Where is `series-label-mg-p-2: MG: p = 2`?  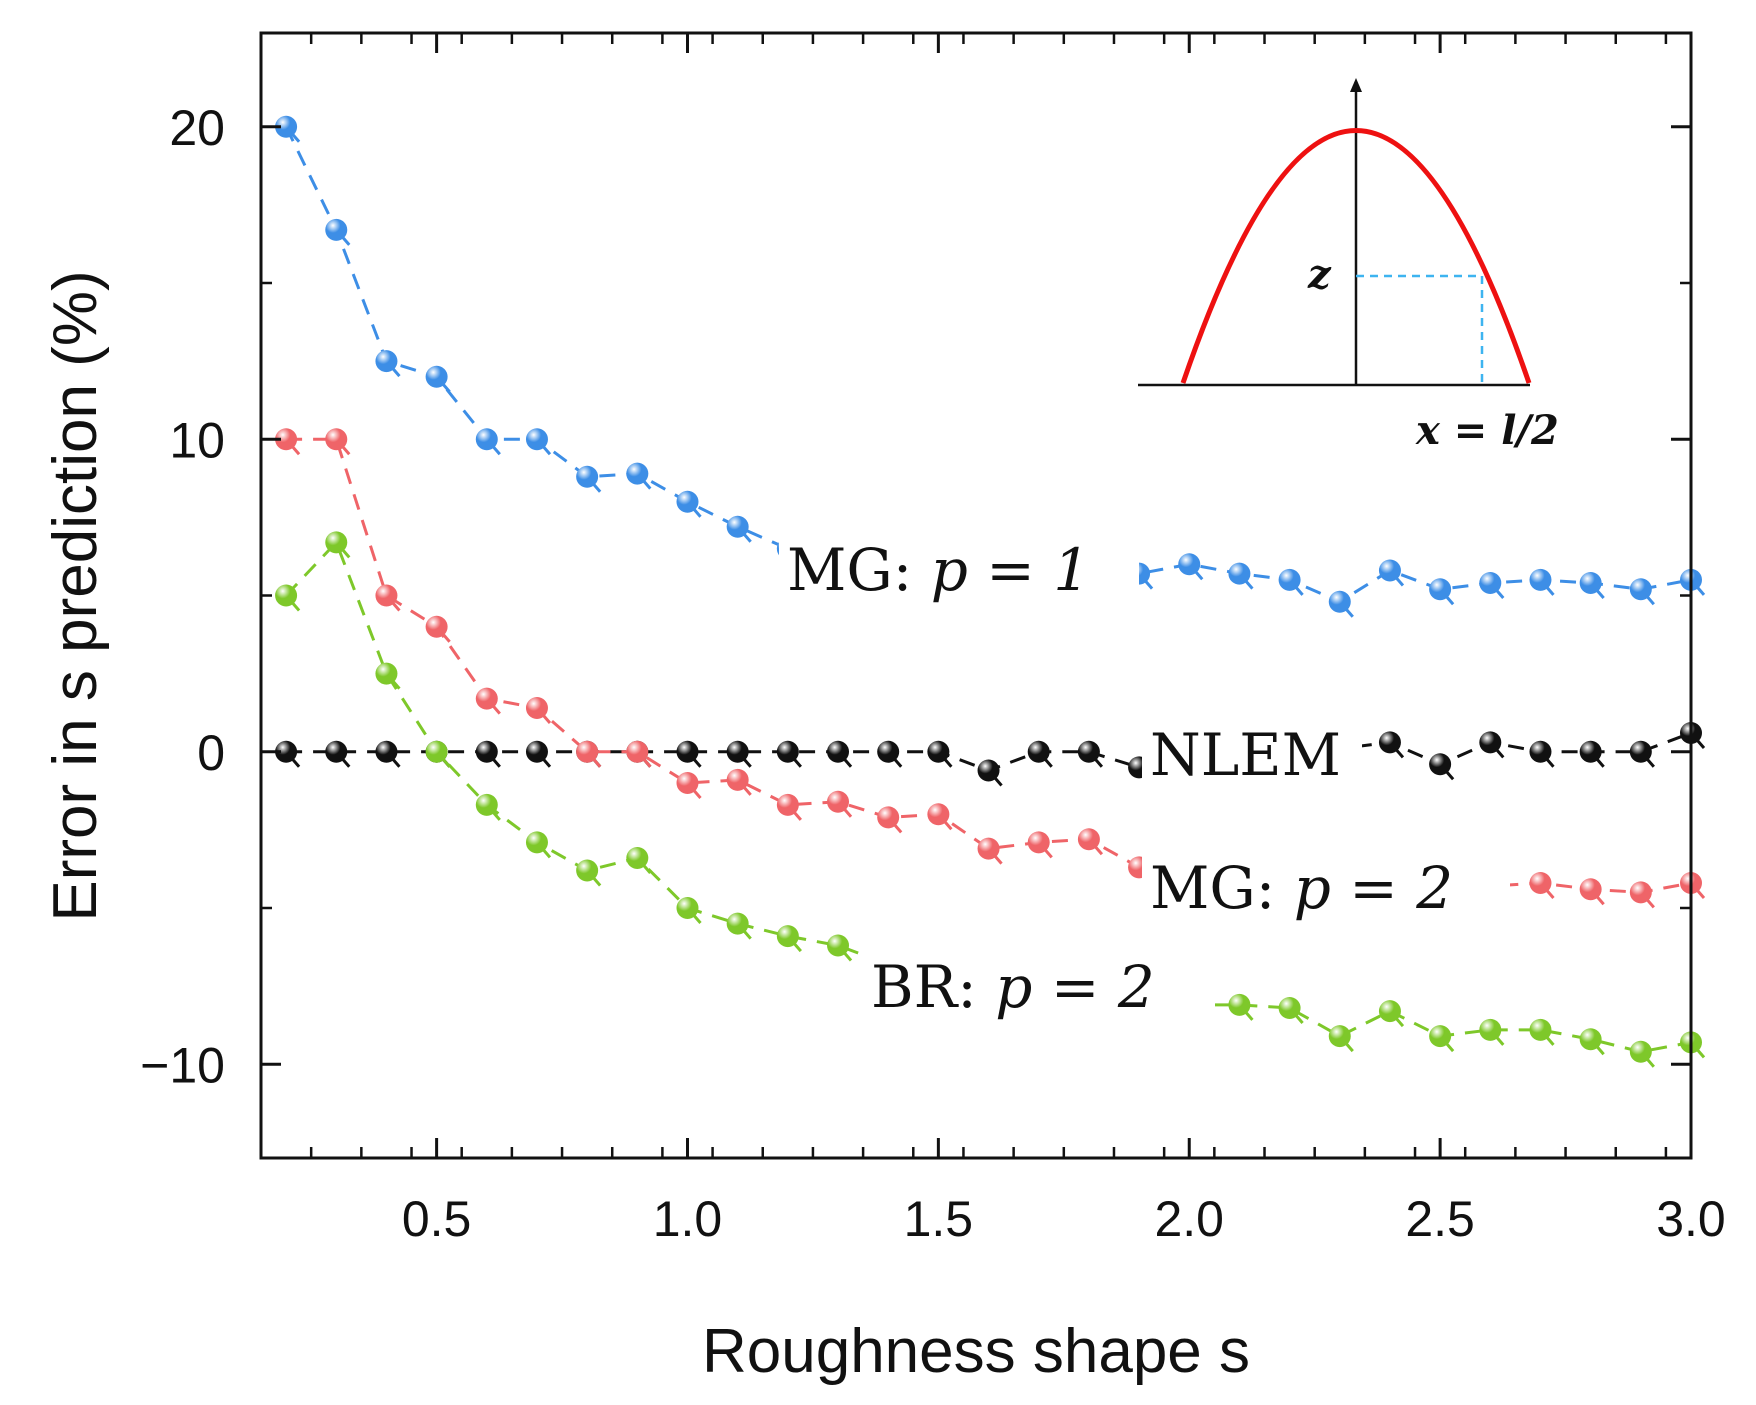
series-label-mg-p-2: MG: p = 2 is located at coordinates (1301, 888).